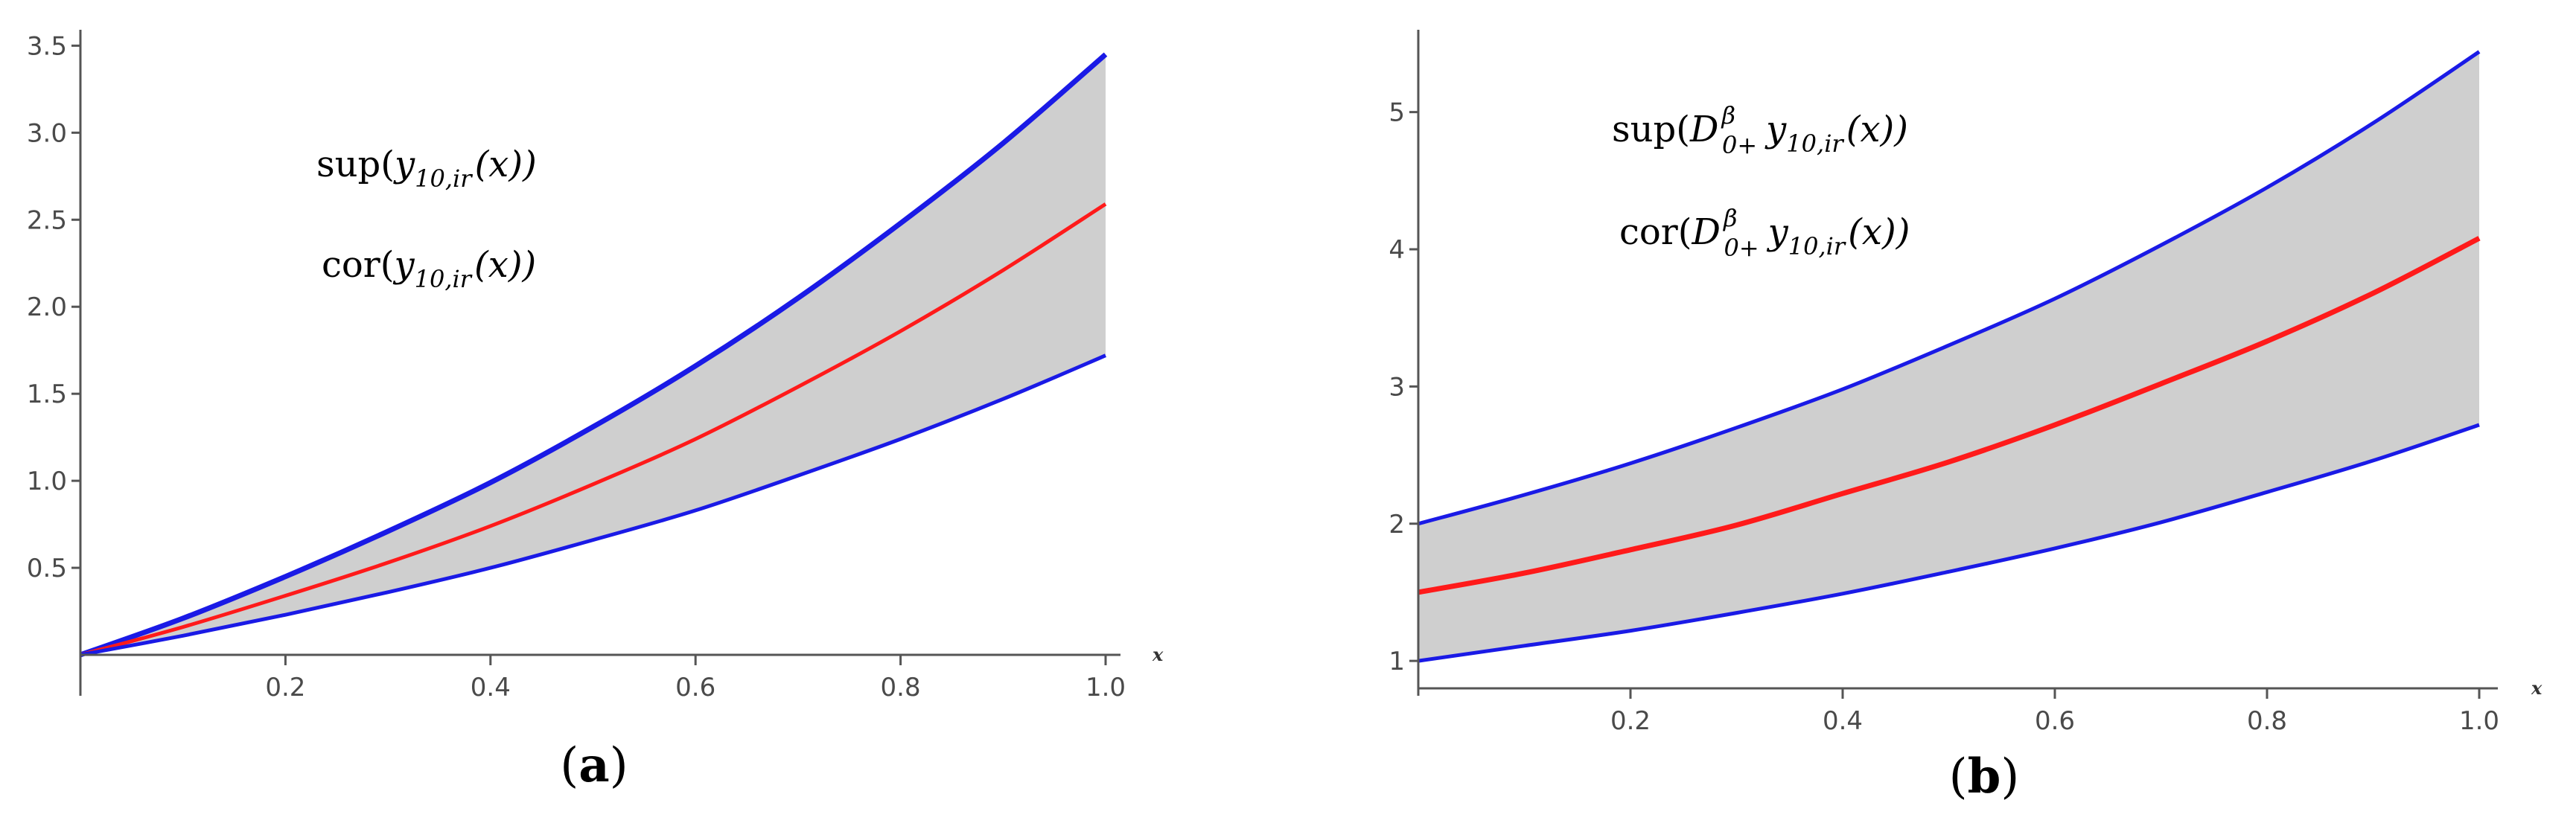 This screenshot has width=2576, height=826. I want to click on panel-a-y-tick-label: 3.0, so click(47, 133).